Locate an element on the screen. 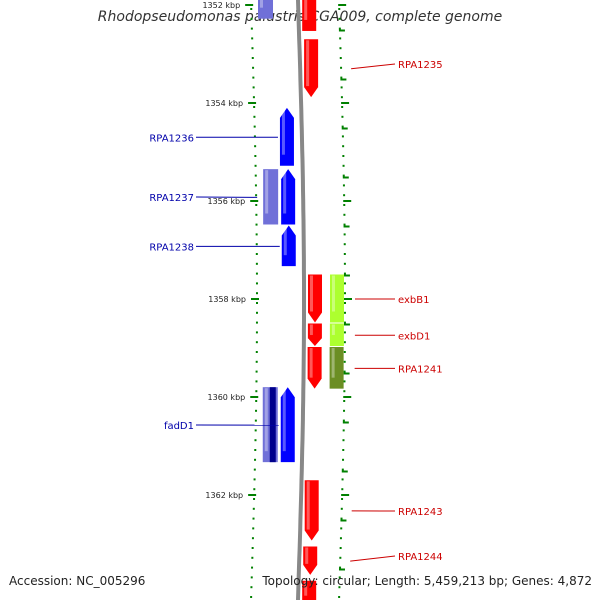 Image resolution: width=600 pixels, height=600 pixels. exbb1-gene-shine is located at coordinates (311, 293).